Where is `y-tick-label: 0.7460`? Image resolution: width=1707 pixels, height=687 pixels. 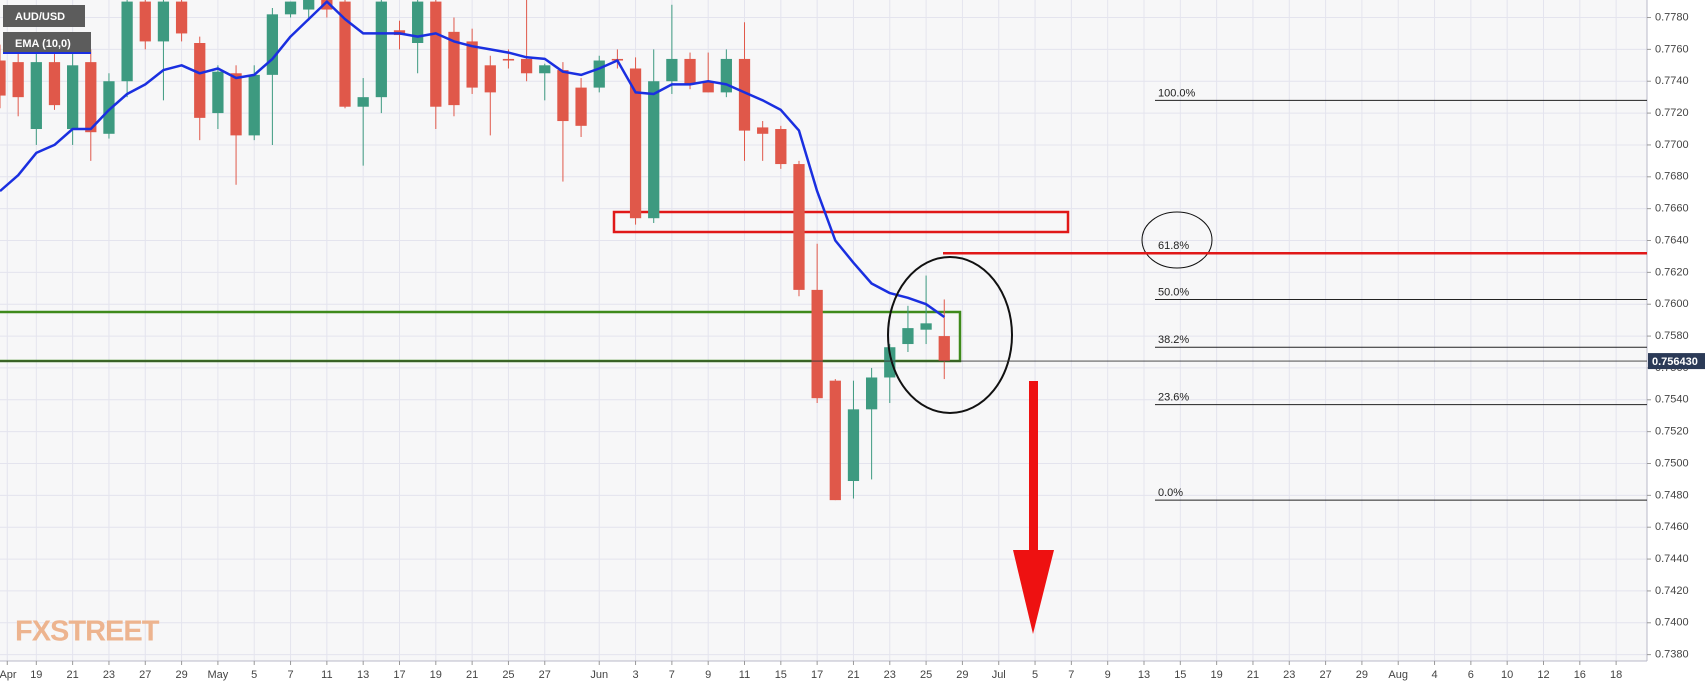
y-tick-label: 0.7460 is located at coordinates (1672, 527).